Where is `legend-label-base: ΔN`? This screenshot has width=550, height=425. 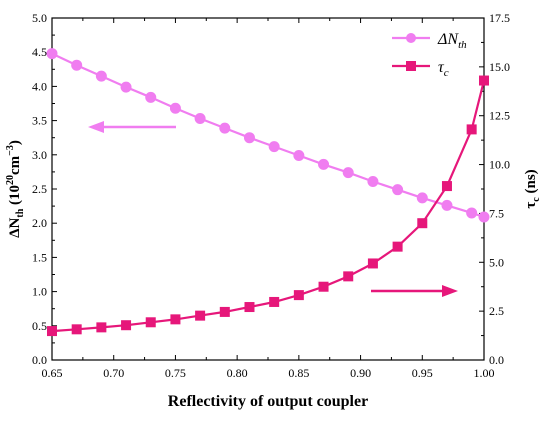 legend-label-base: ΔN is located at coordinates (448, 39).